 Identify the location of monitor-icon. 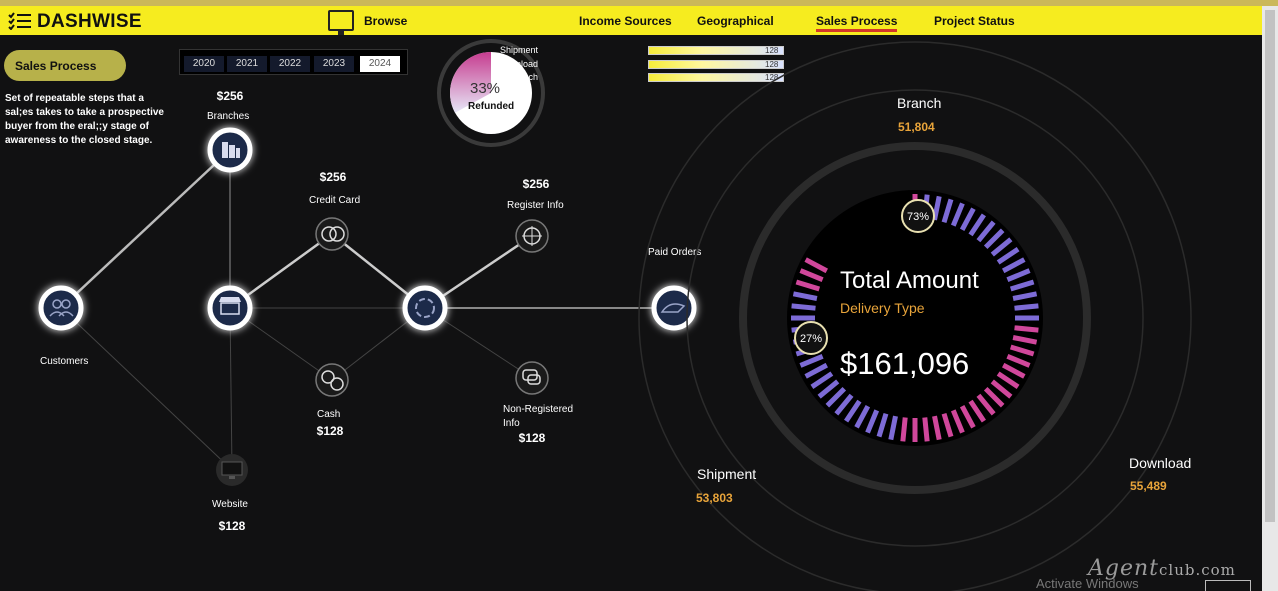
(232, 468).